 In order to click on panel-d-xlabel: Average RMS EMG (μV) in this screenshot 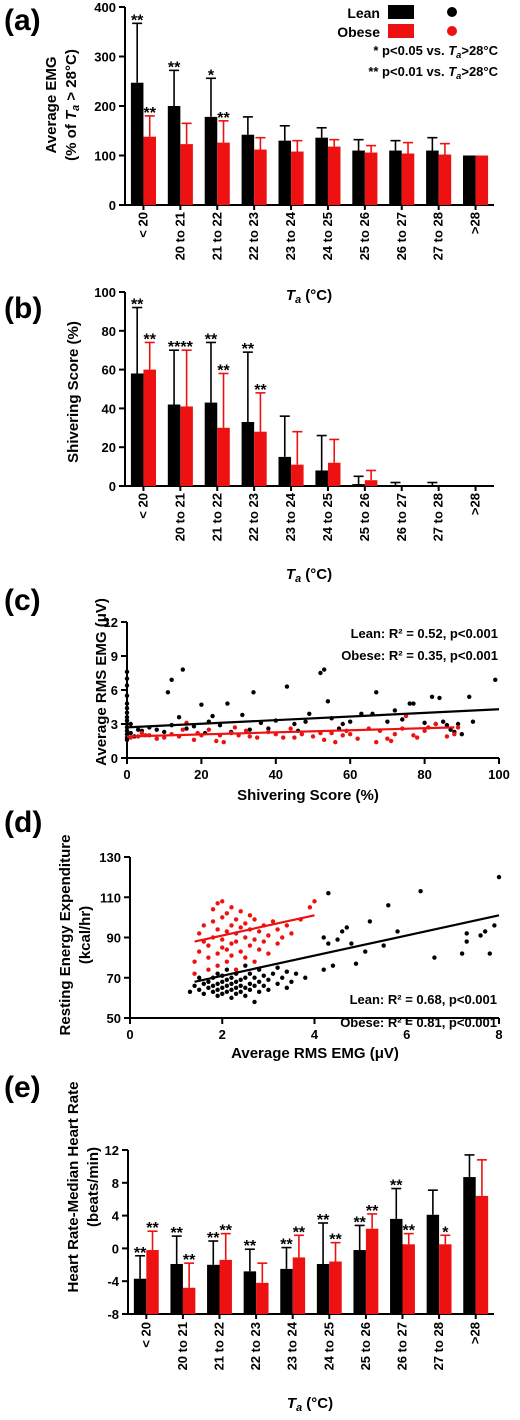, I will do `click(315, 1053)`.